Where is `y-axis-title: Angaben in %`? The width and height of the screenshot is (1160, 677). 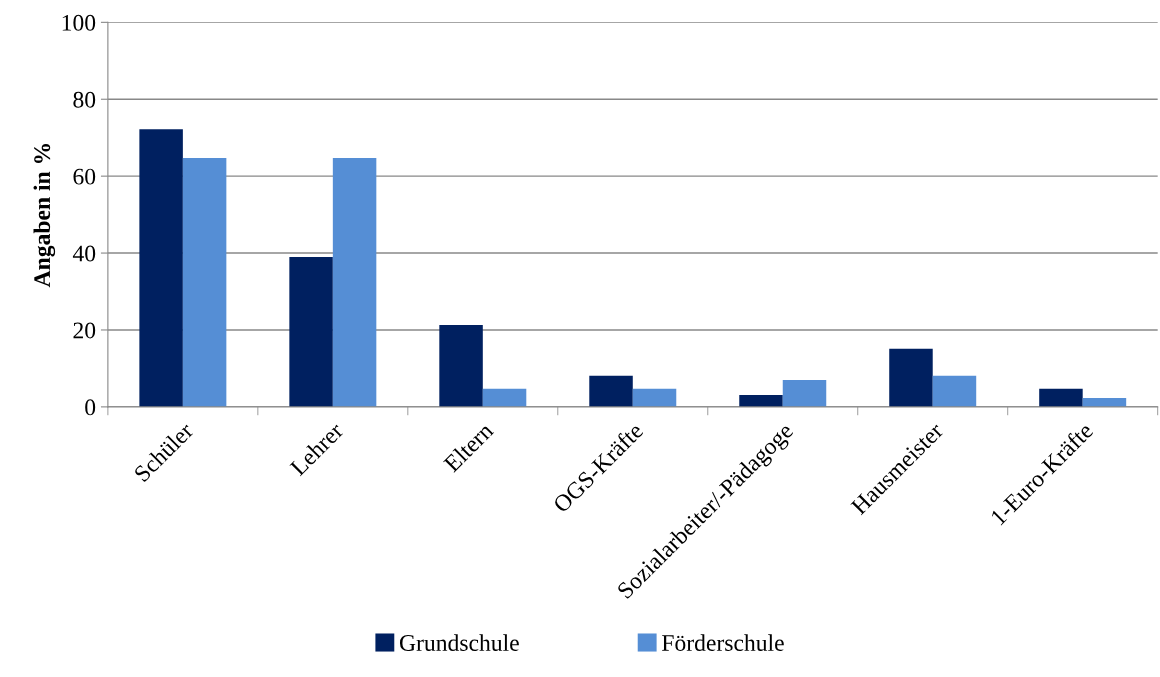 y-axis-title: Angaben in % is located at coordinates (44, 216).